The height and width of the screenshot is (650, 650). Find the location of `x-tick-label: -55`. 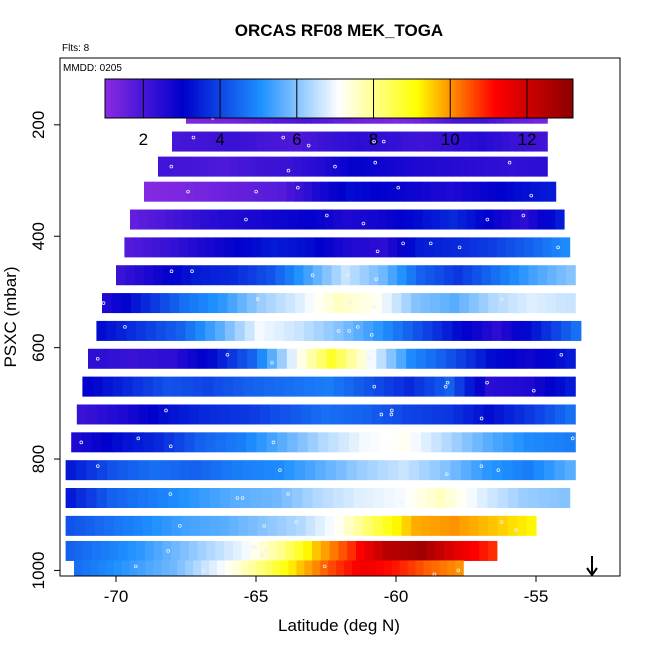

x-tick-label: -55 is located at coordinates (536, 596).